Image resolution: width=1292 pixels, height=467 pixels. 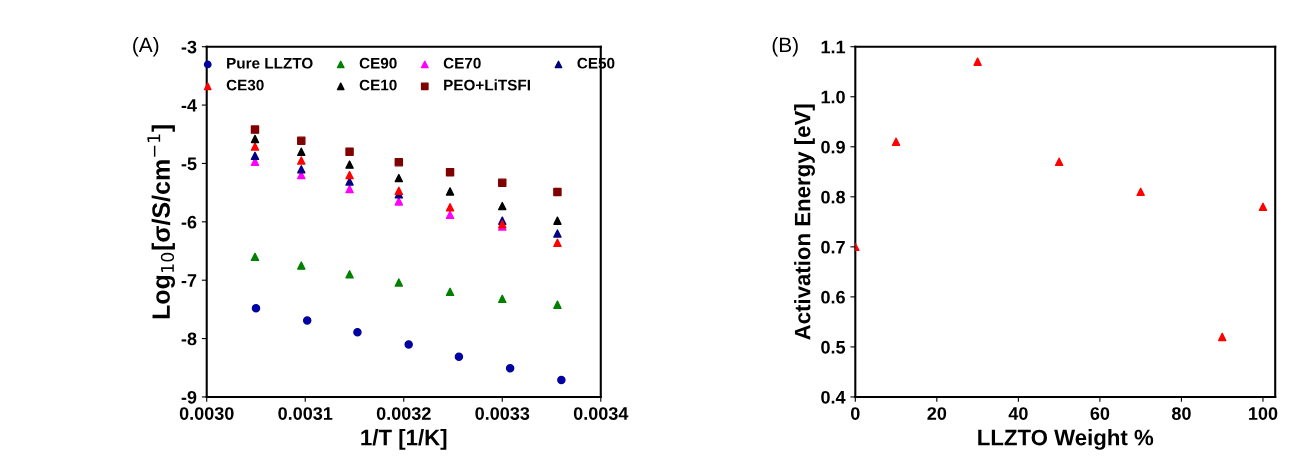 What do you see at coordinates (189, 397) in the screenshot?
I see `y-tick-label: -9` at bounding box center [189, 397].